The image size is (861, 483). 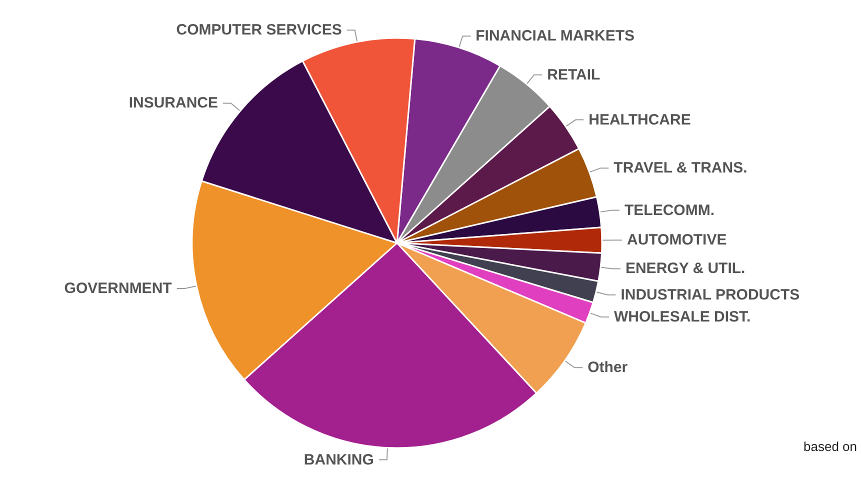 I want to click on slice-label: INDUSTRIAL PRODUCTS, so click(x=710, y=295).